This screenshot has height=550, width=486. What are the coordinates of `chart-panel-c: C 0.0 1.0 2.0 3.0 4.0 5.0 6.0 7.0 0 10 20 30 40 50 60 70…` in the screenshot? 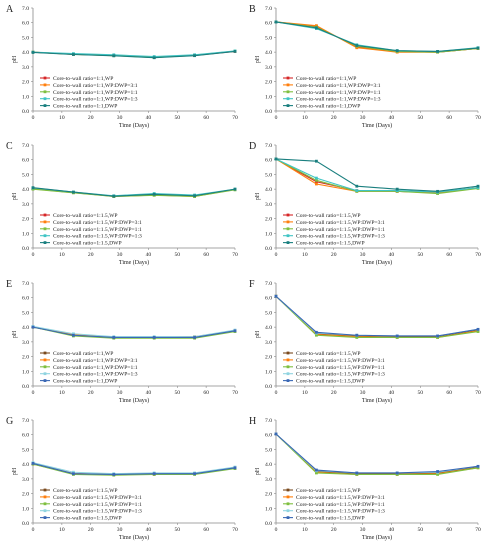 It's located at (122, 203).